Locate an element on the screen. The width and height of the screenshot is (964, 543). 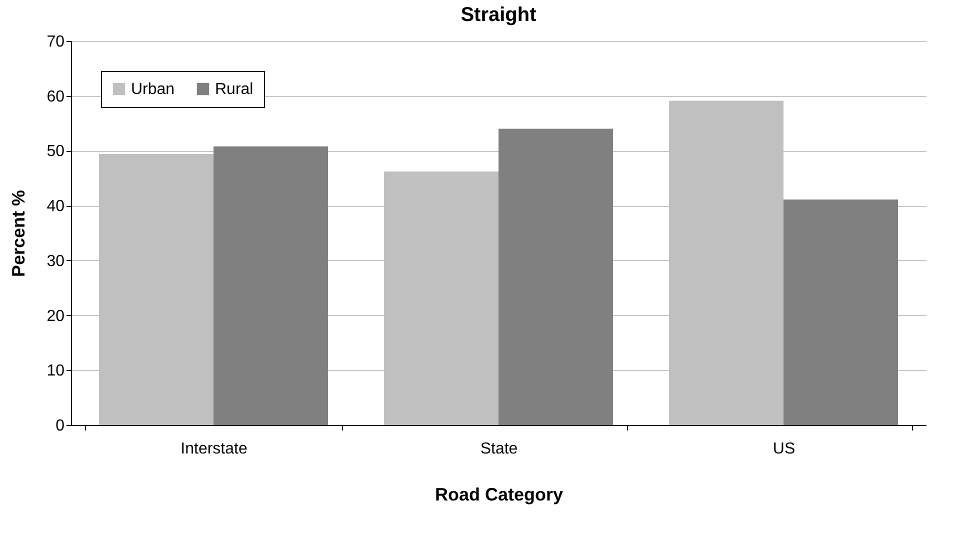
y-tick-label: 30 is located at coordinates (55, 261).